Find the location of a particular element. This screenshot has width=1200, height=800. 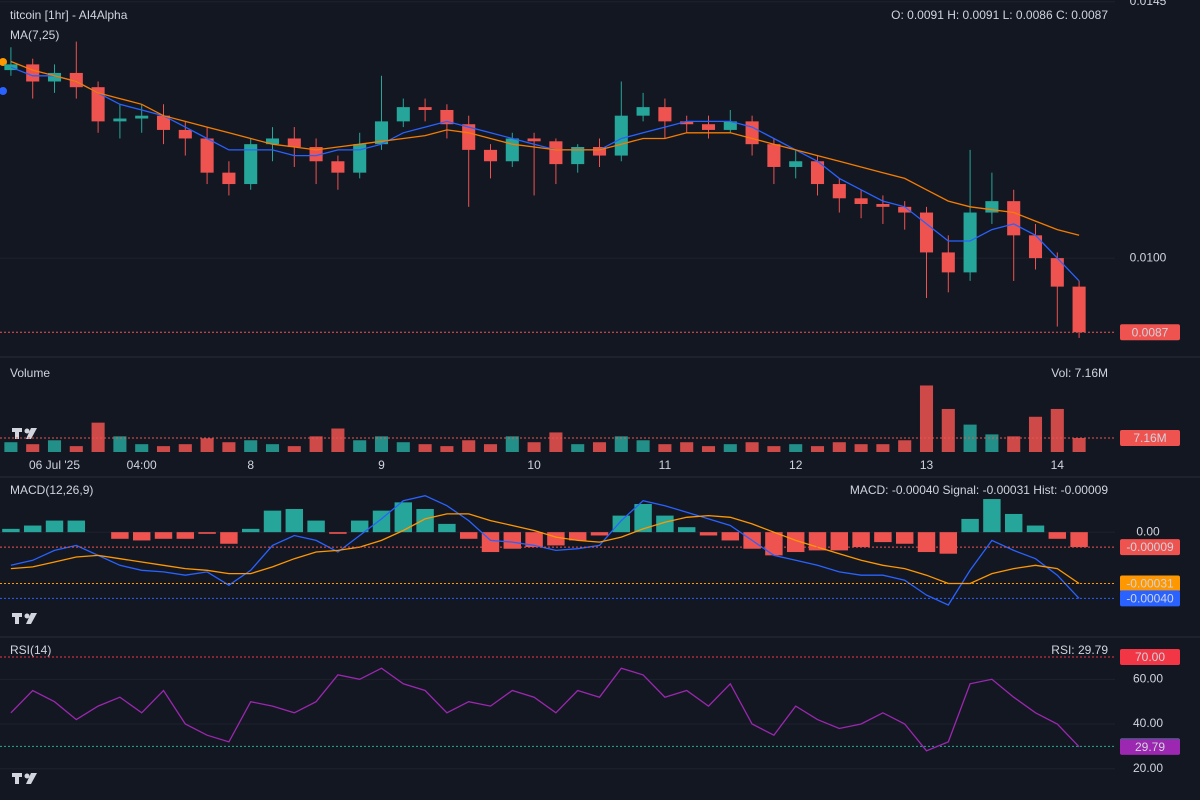

volume-readout: Vol: 7.16M is located at coordinates (1079, 373).